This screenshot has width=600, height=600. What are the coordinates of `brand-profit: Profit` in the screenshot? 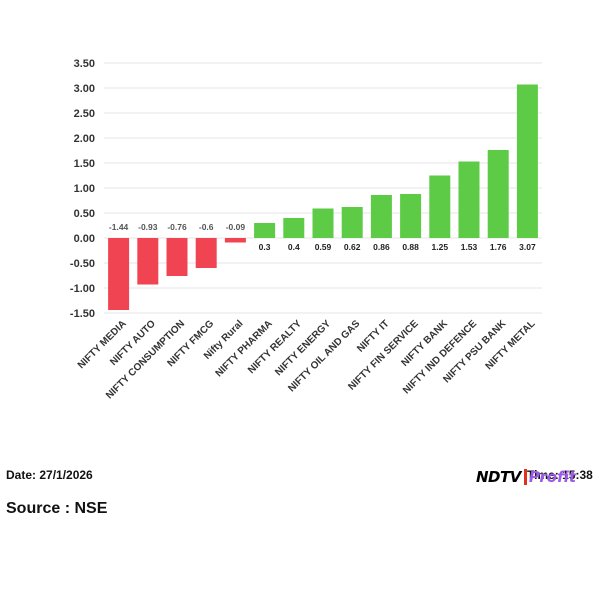 It's located at (552, 477).